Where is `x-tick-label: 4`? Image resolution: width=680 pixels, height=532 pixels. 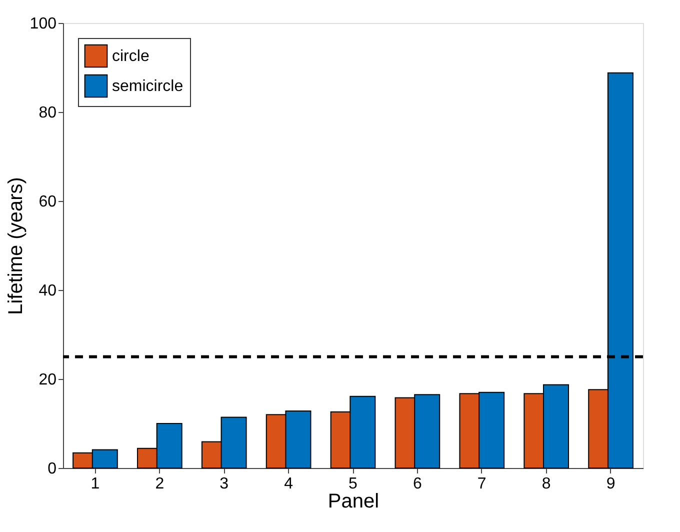
x-tick-label: 4 is located at coordinates (289, 484).